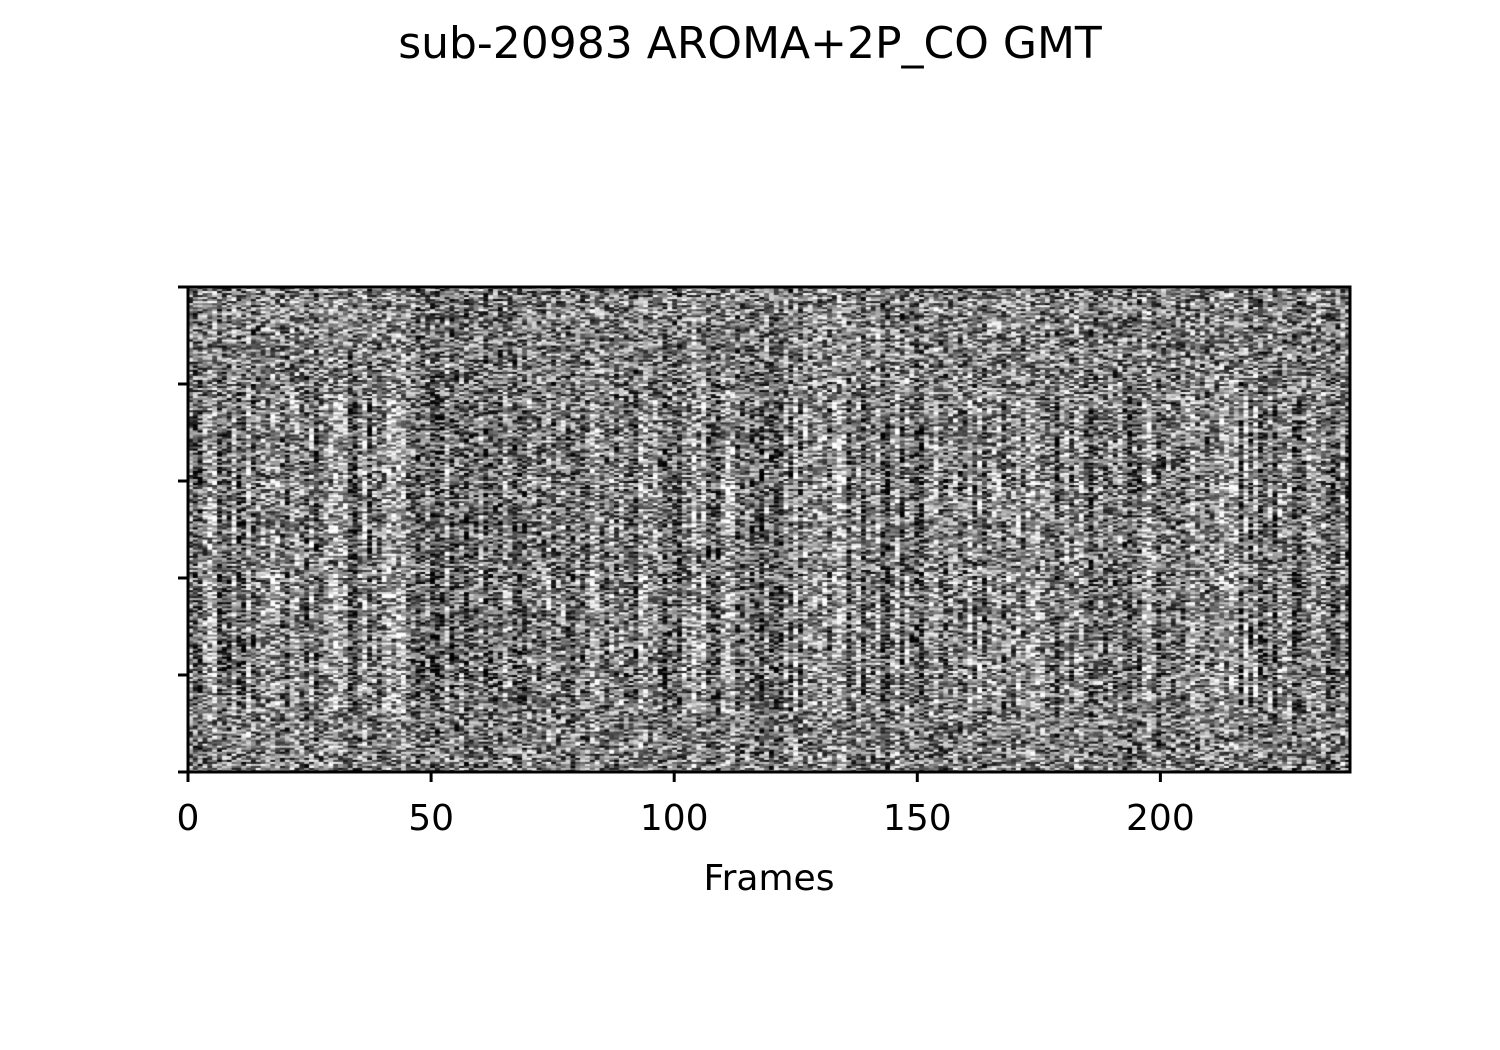 This screenshot has height=1050, width=1500. I want to click on x-axis-label: Frames, so click(769, 878).